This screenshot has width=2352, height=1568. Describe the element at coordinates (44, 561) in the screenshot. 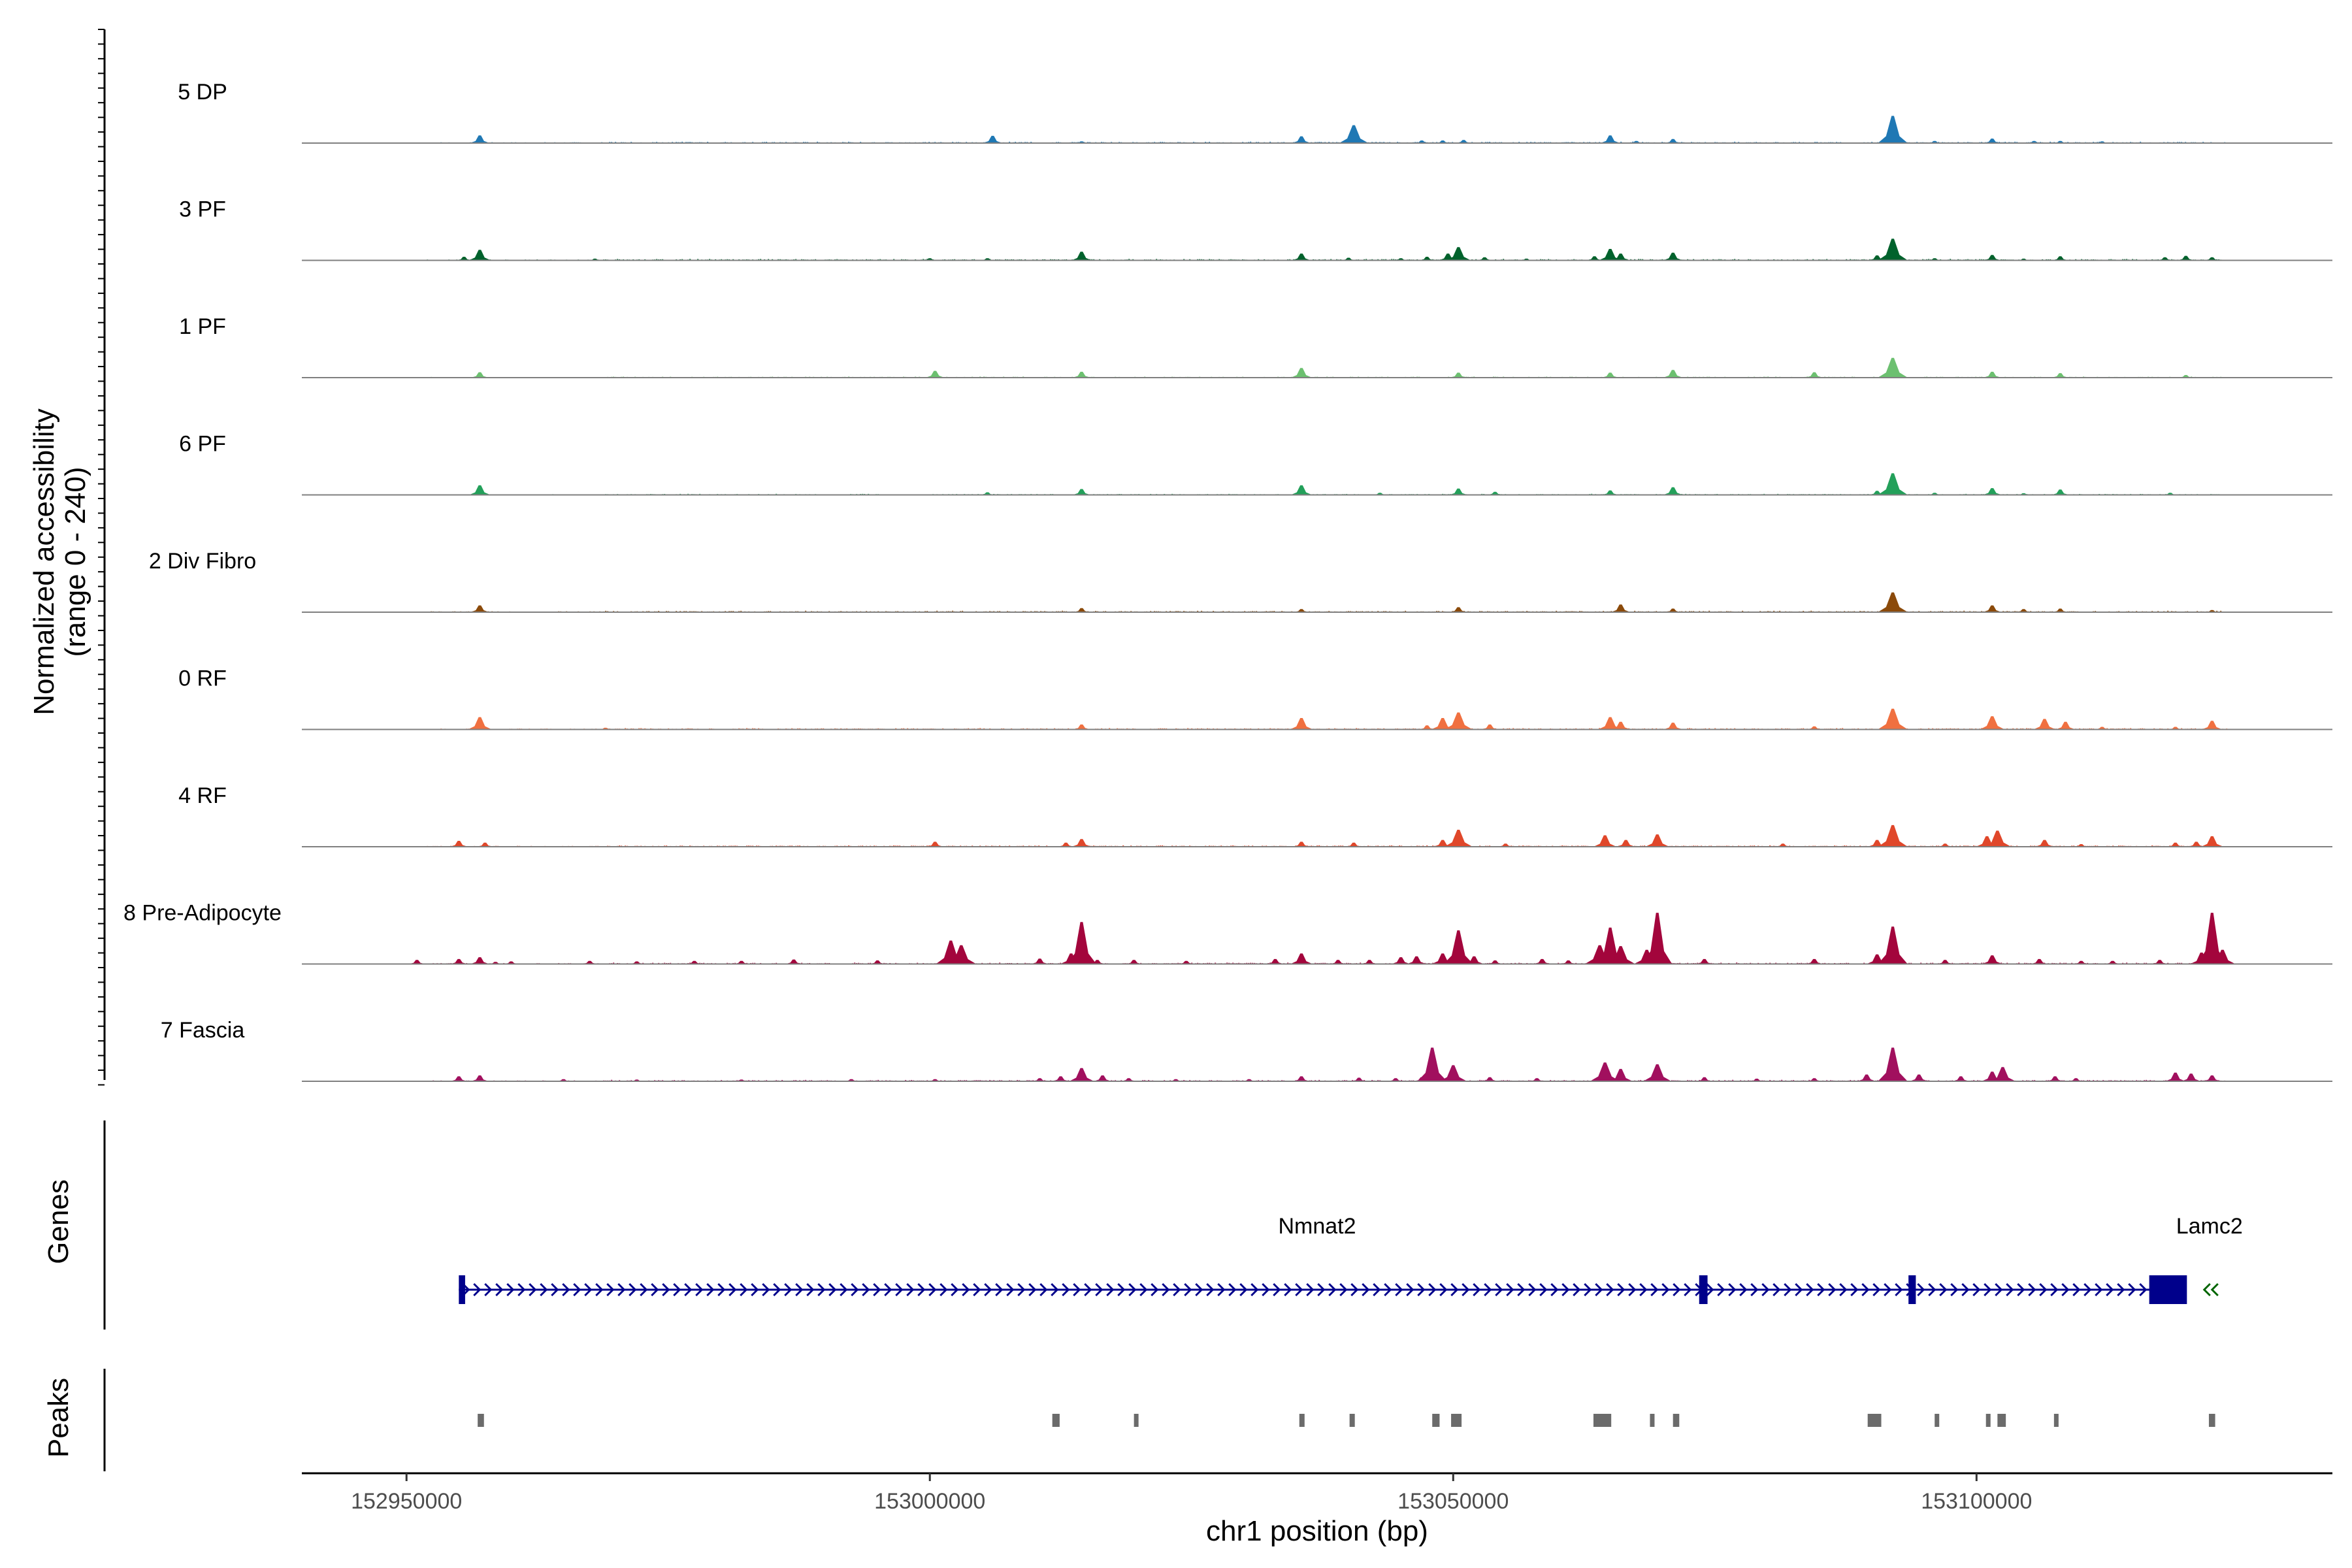

I see `y-axis-title: Normalized accessibility` at that location.